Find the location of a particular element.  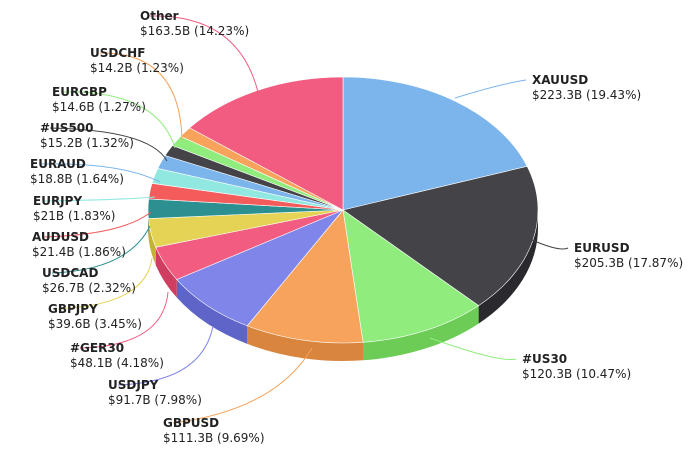

connector-usdjpy is located at coordinates (165, 355).